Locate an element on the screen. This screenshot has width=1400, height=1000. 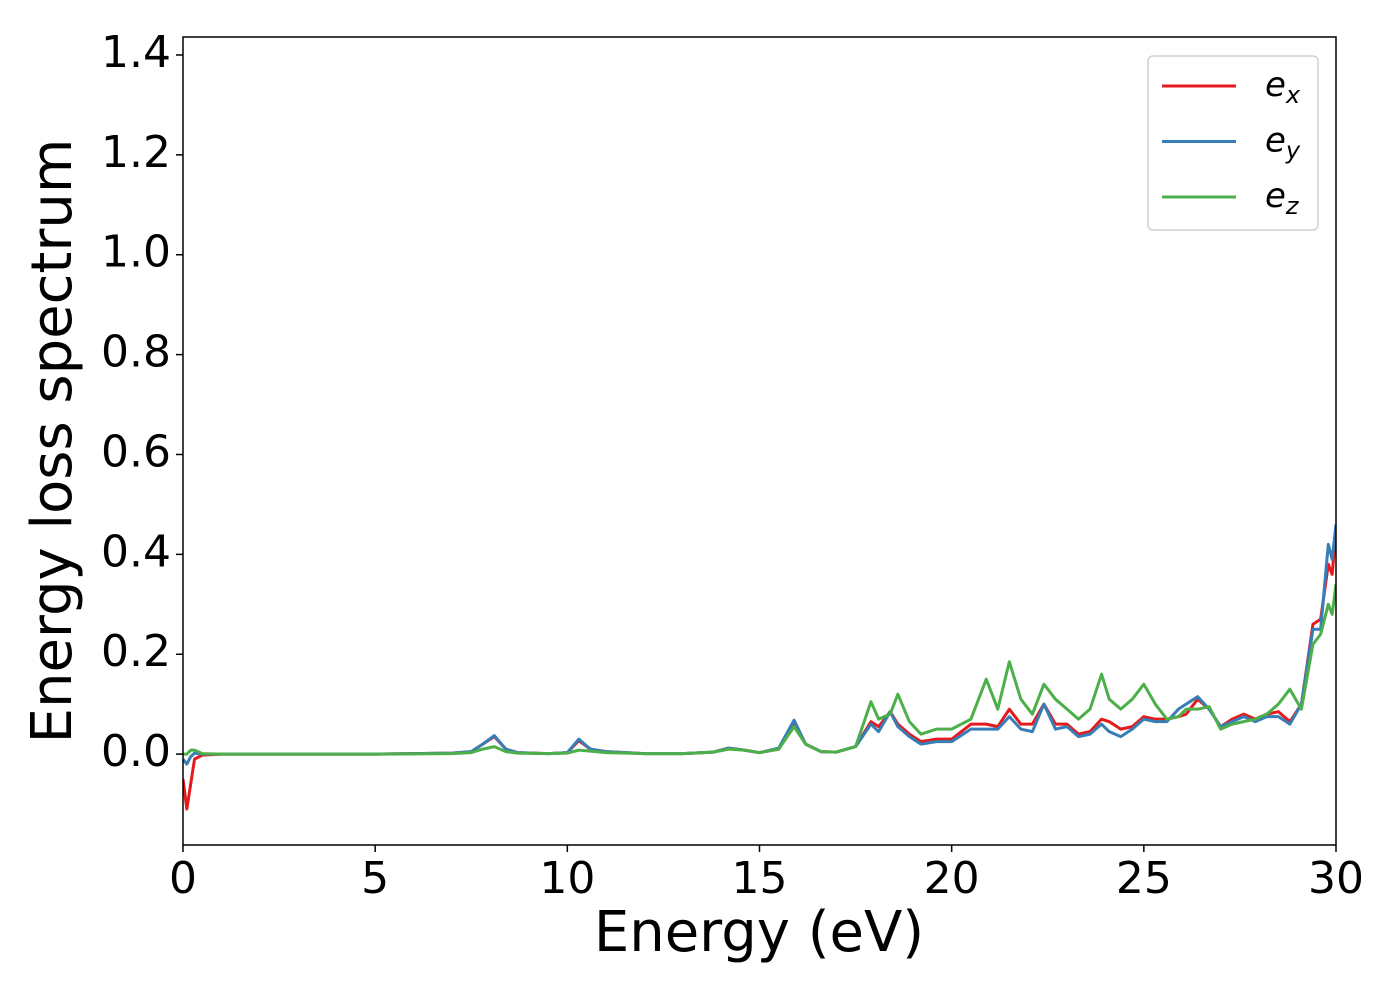
legend-label: ey is located at coordinates (1283, 142).